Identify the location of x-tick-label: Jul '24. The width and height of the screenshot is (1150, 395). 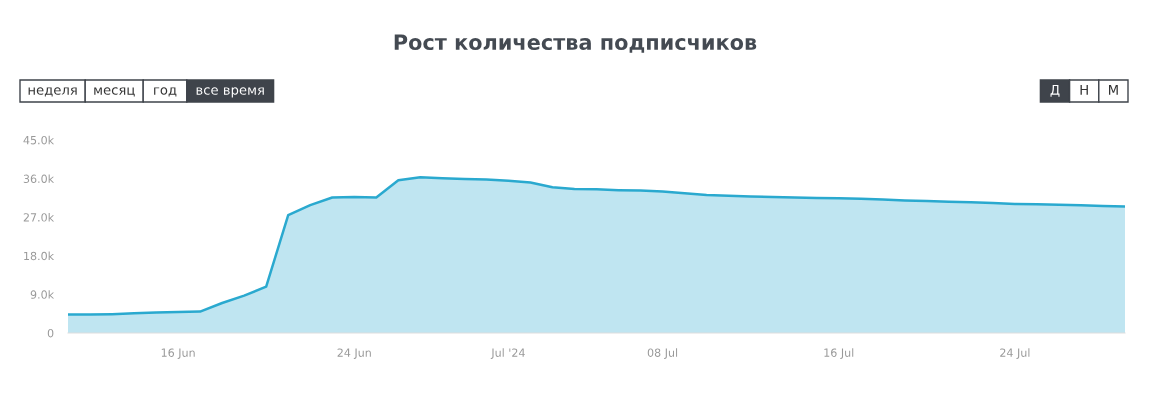
(507, 353).